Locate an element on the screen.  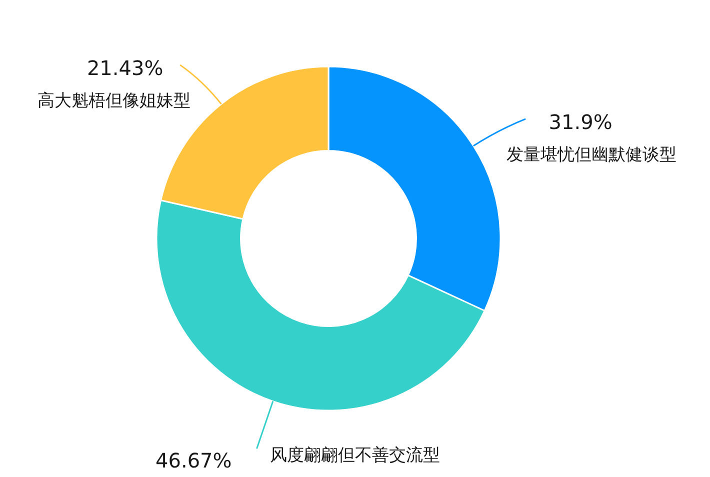
data-label: 31.9% is located at coordinates (580, 122).